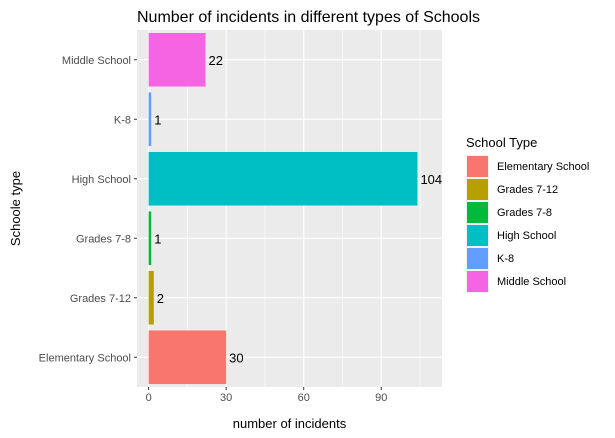 This screenshot has height=438, width=615. I want to click on x-tick-label: 60, so click(304, 398).